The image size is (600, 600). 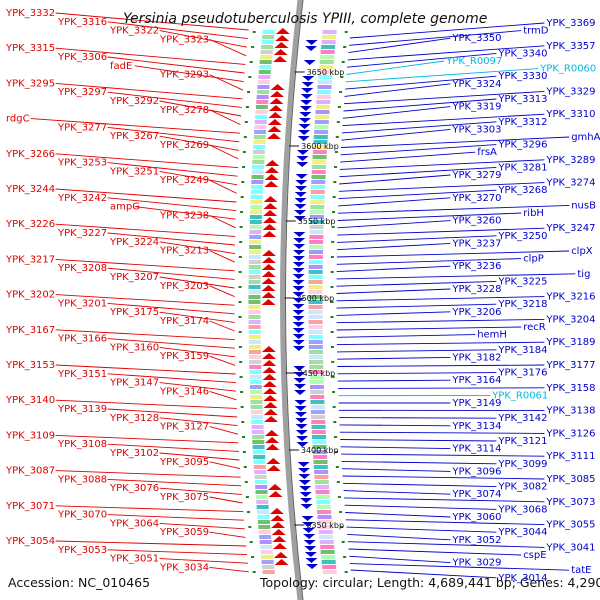 I want to click on right-gene-label: YPK_3099, so click(x=522, y=464).